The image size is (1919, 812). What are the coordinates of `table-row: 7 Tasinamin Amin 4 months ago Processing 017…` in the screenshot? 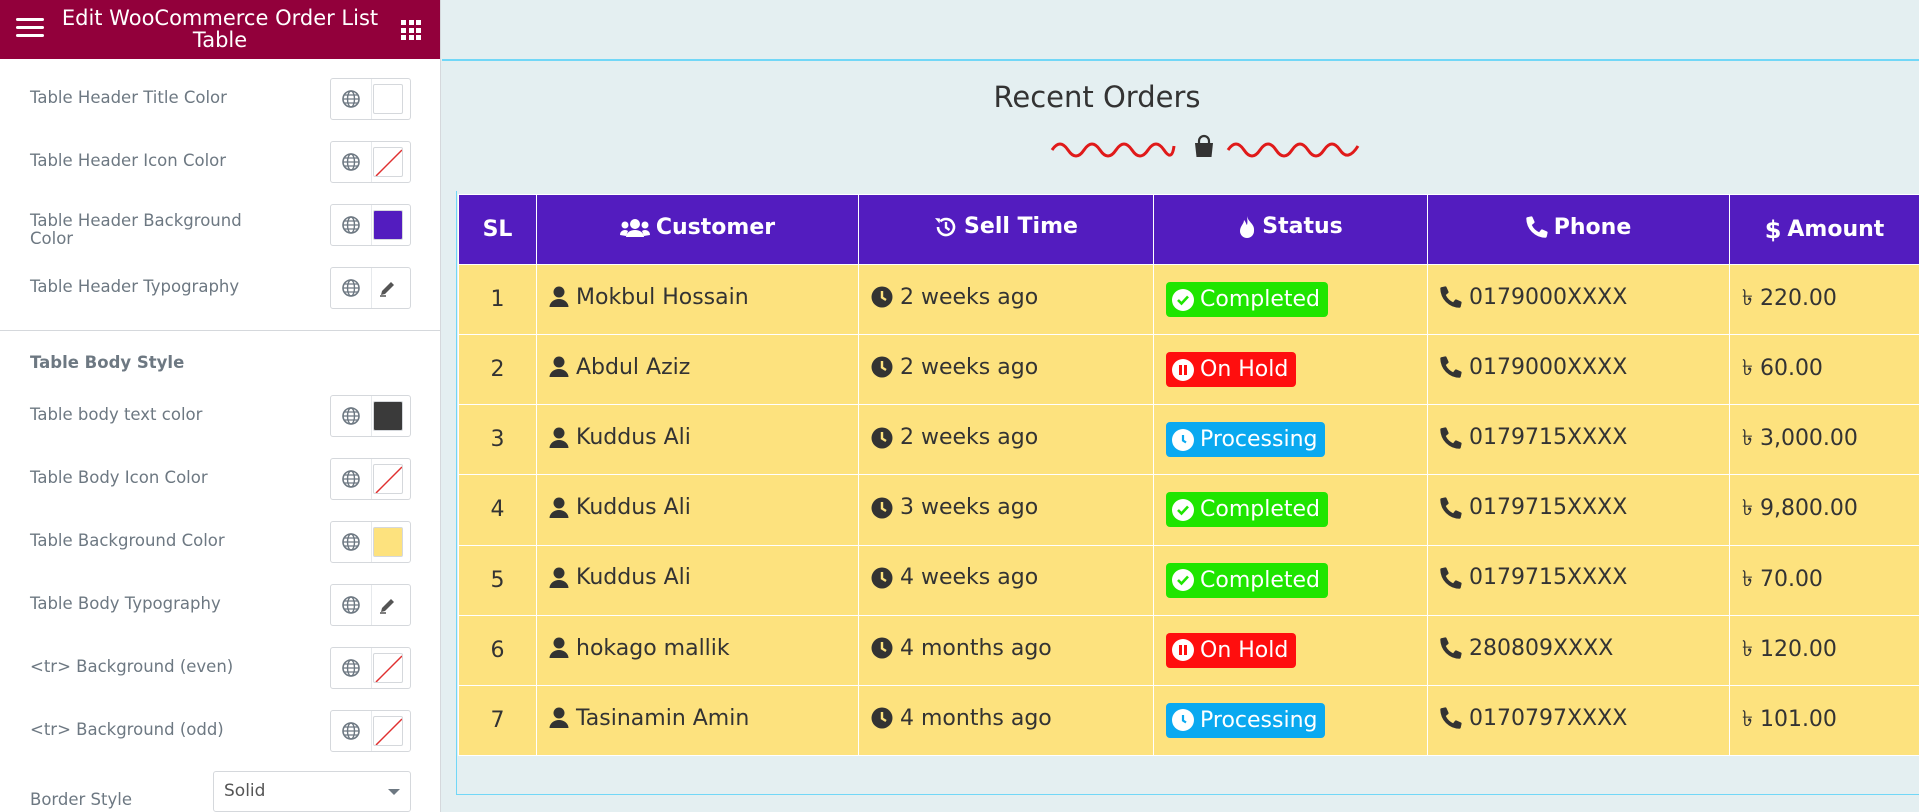 It's located at (1188, 720).